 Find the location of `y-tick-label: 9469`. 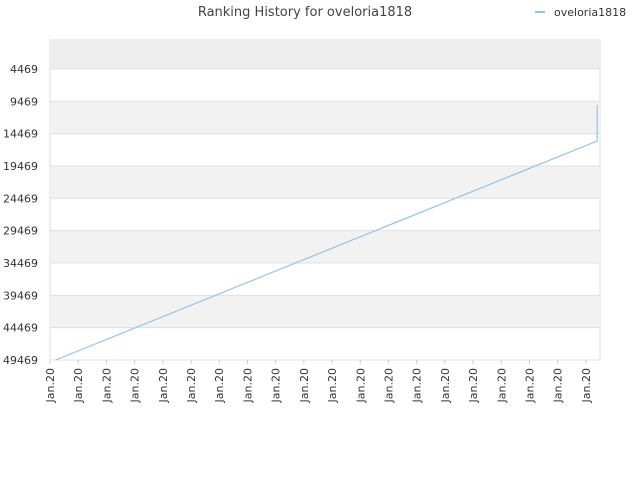

y-tick-label: 9469 is located at coordinates (24, 101).